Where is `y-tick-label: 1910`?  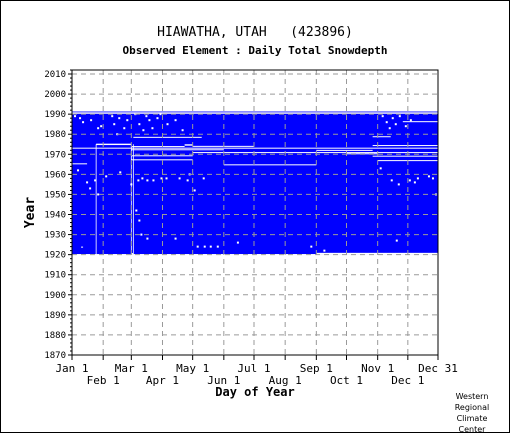 y-tick-label: 1910 is located at coordinates (55, 276).